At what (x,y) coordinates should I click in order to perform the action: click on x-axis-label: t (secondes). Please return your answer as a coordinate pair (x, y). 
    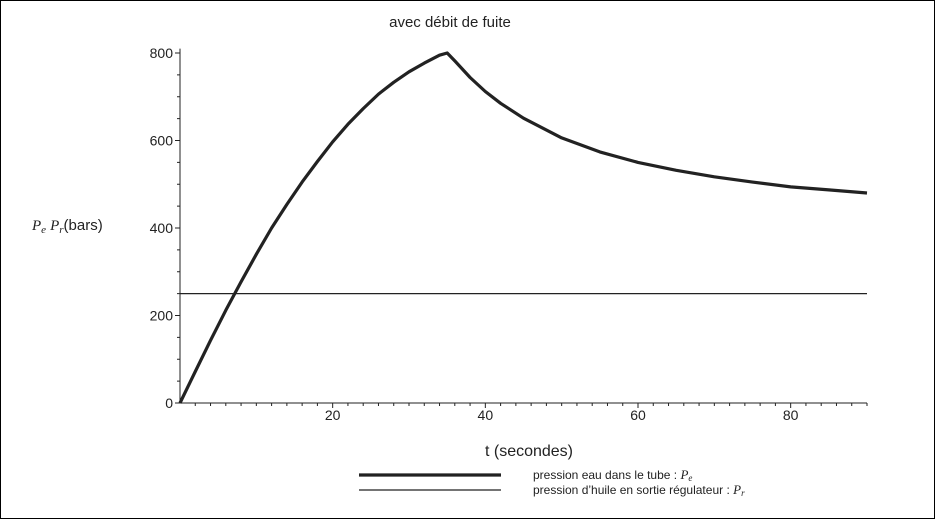
    Looking at the image, I should click on (529, 451).